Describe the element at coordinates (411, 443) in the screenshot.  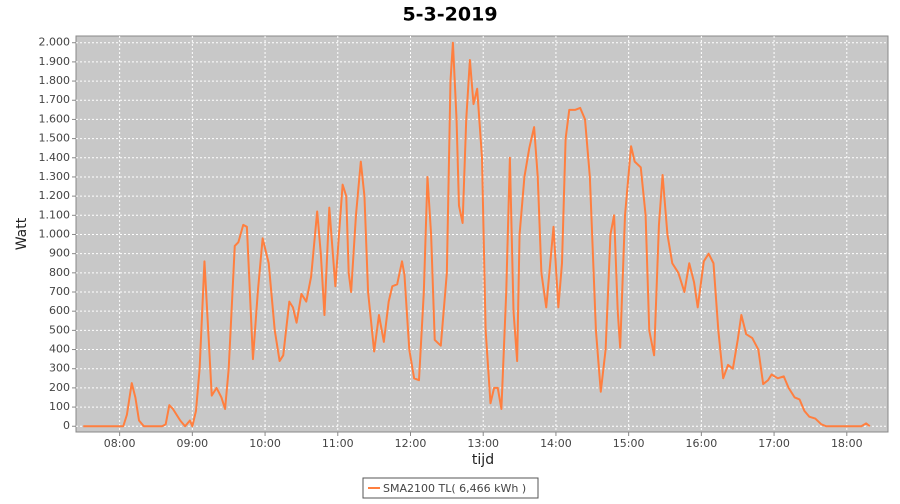
I see `x-tick-label: 12:00` at that location.